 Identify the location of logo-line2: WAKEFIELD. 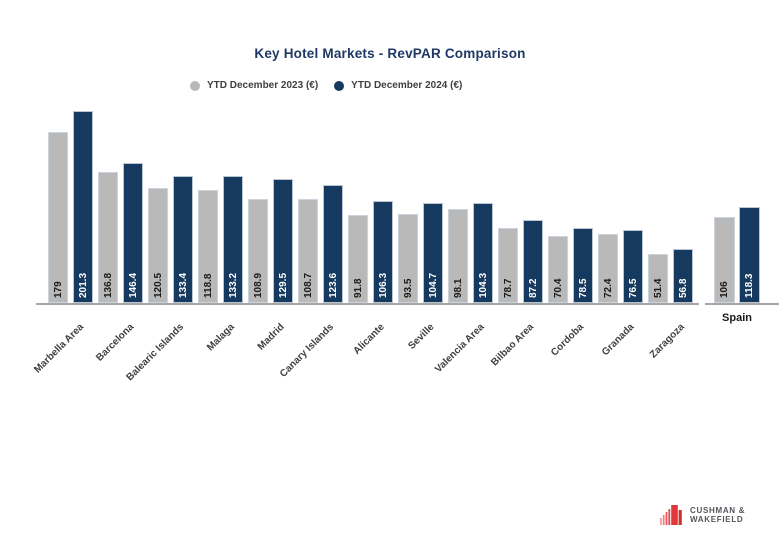
(717, 519).